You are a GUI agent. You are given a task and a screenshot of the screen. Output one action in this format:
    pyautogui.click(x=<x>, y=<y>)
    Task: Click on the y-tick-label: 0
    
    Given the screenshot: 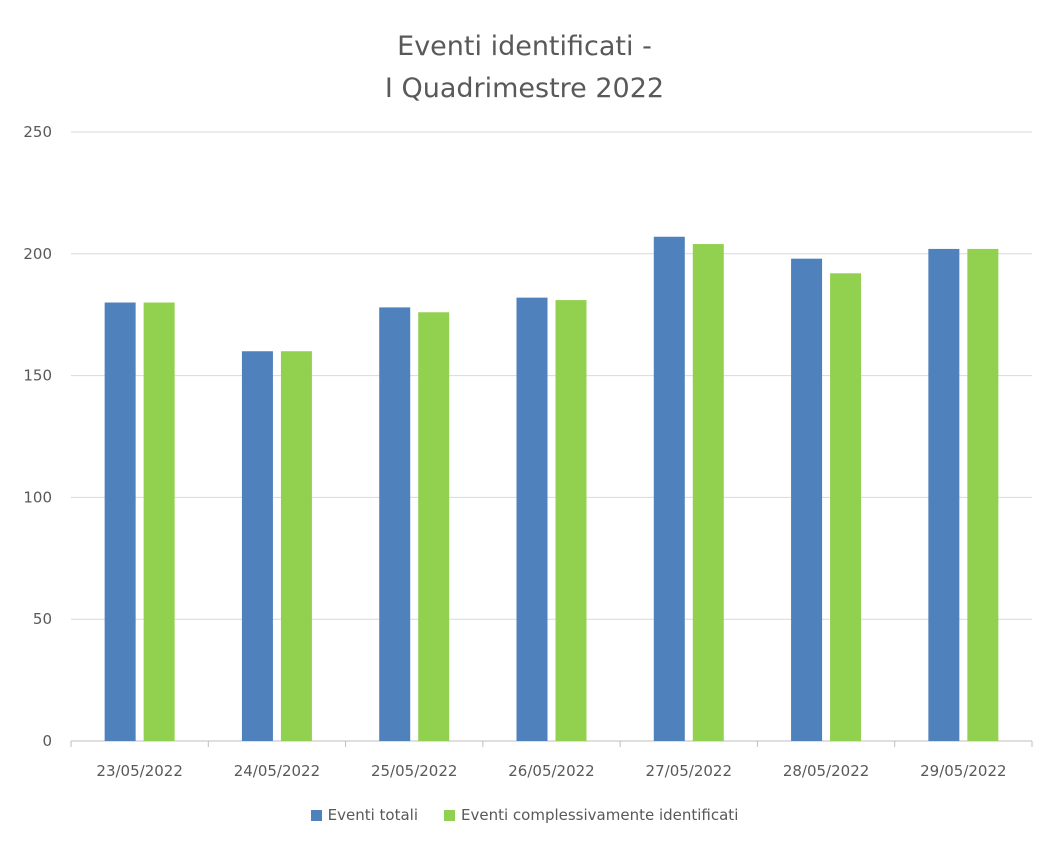 What is the action you would take?
    pyautogui.click(x=47, y=741)
    